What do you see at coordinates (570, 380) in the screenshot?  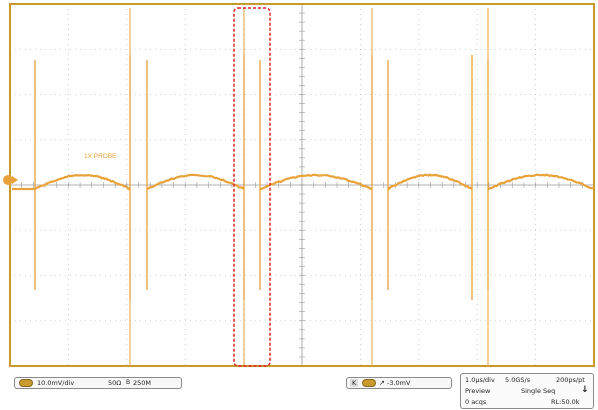 I see `resolution: 200ps/pt` at bounding box center [570, 380].